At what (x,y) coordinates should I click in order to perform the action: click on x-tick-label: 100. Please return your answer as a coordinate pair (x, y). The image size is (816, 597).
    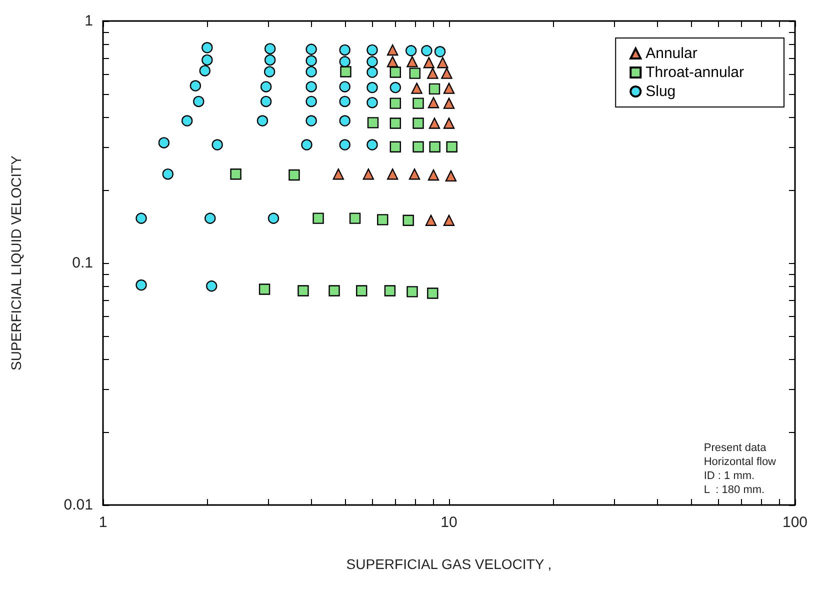
    Looking at the image, I should click on (795, 522).